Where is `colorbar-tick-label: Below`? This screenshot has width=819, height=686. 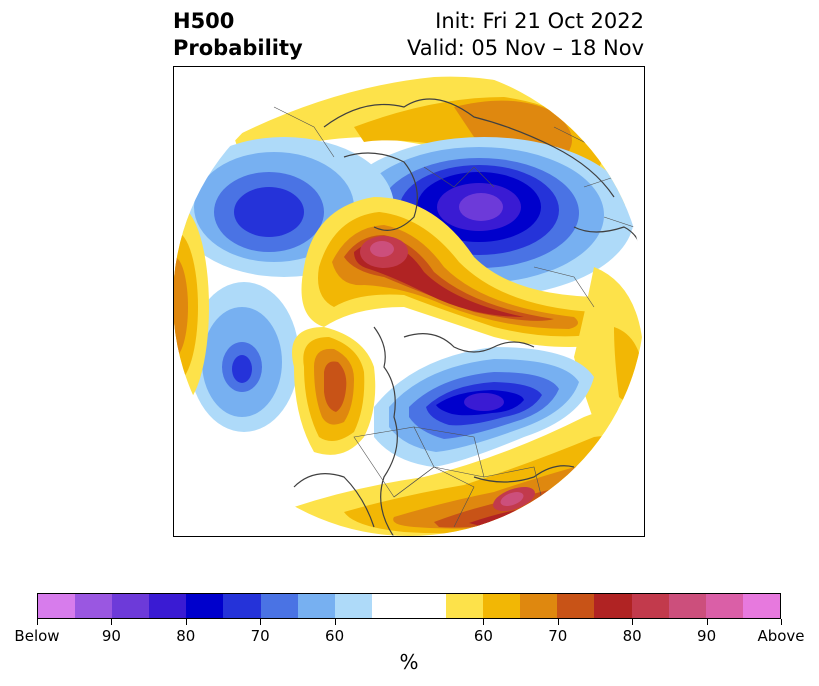
colorbar-tick-label: Below is located at coordinates (37, 636).